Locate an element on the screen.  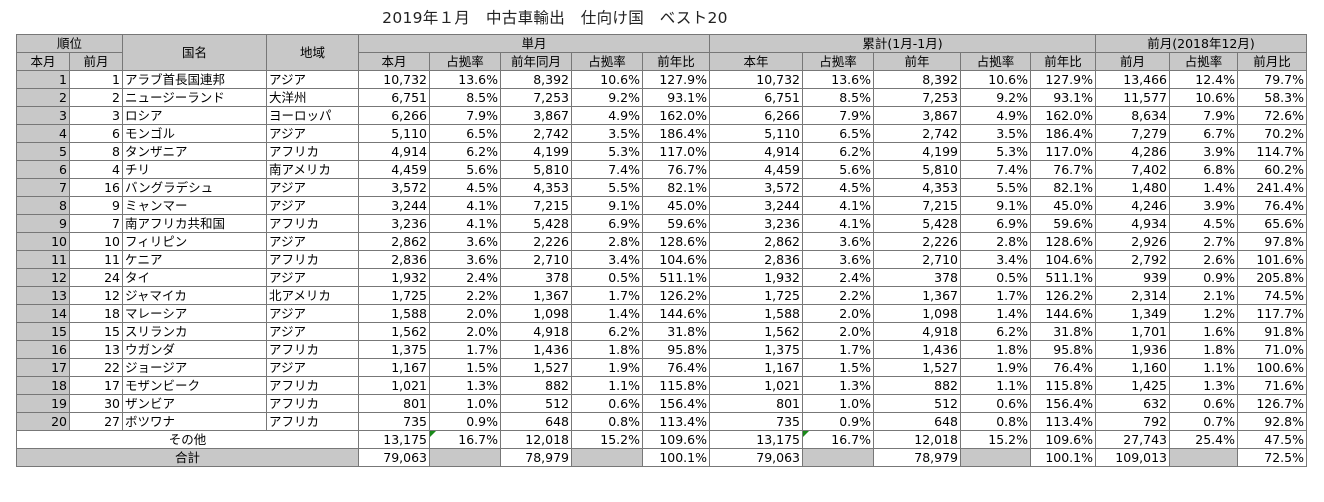
prev-rank-cell: 17 is located at coordinates (96, 385).